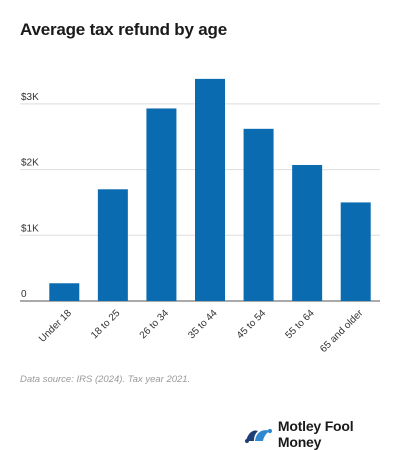  What do you see at coordinates (252, 325) in the screenshot?
I see `x-tick-label: 45 to 54` at bounding box center [252, 325].